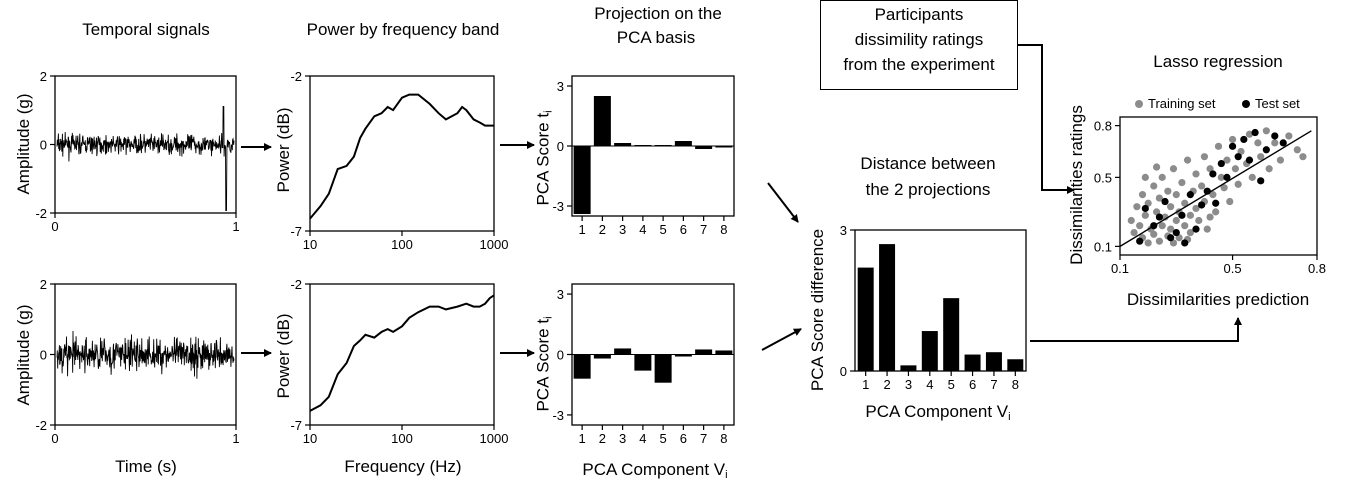  I want to click on power-frame-bottom, so click(402, 354).